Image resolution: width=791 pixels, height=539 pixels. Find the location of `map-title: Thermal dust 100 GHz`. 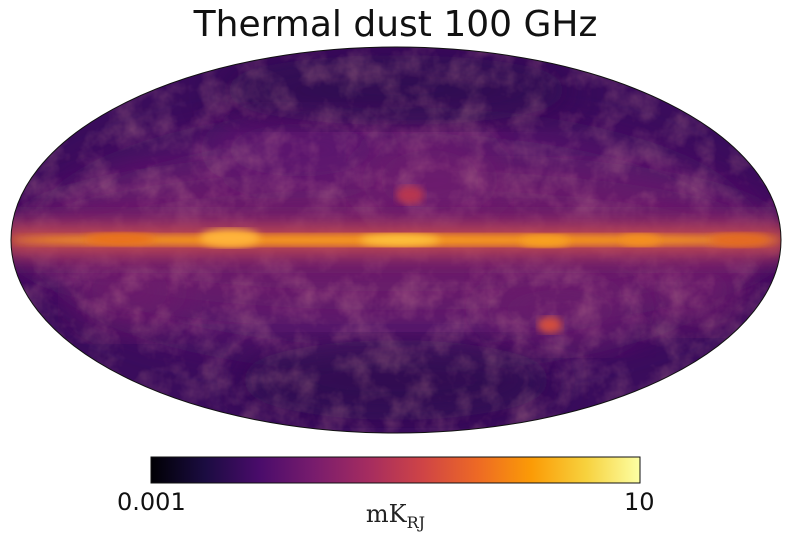

map-title: Thermal dust 100 GHz is located at coordinates (395, 24).